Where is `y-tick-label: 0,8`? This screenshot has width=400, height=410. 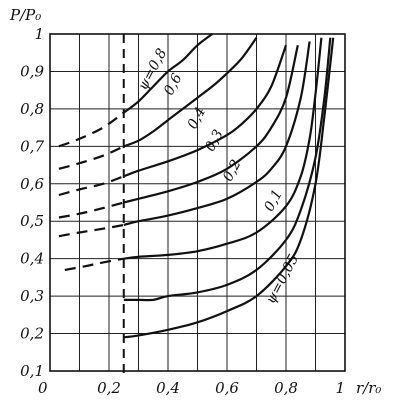
y-tick-label: 0,8 is located at coordinates (32, 109).